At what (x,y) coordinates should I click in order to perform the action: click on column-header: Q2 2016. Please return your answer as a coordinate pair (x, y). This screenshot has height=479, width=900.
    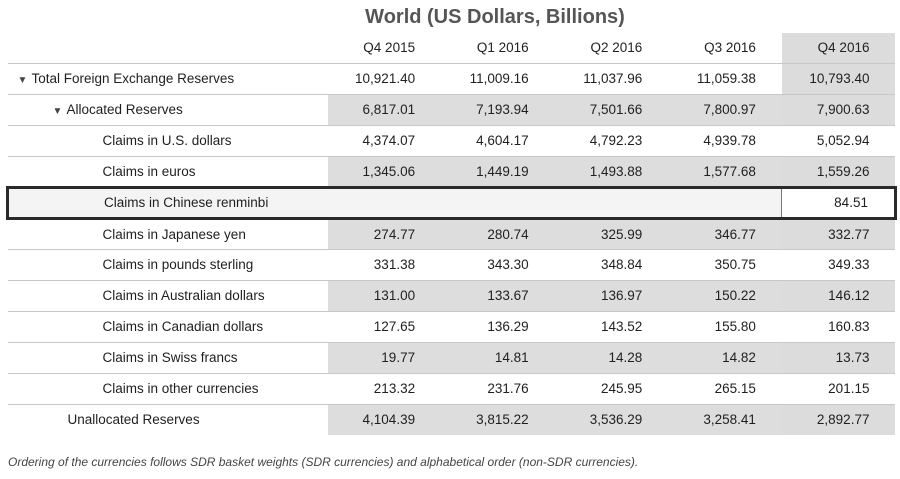
    Looking at the image, I should click on (616, 48).